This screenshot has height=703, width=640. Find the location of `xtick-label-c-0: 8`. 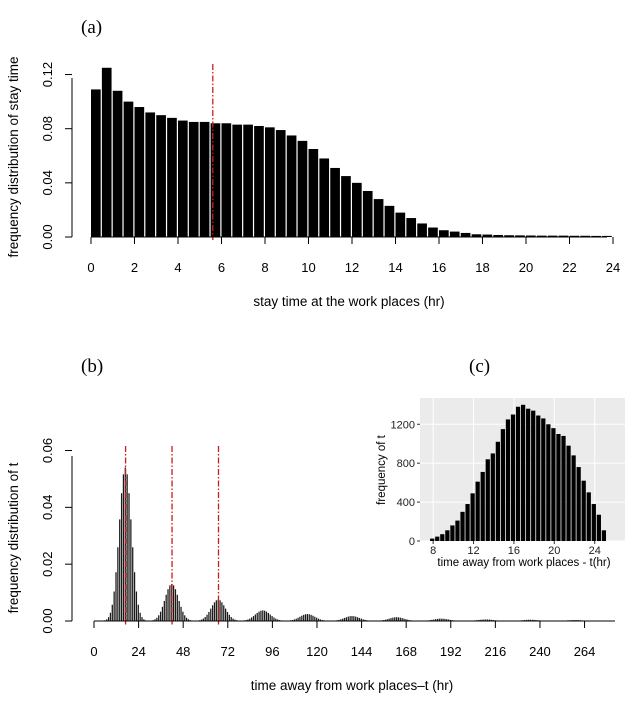

xtick-label-c-0: 8 is located at coordinates (433, 551).